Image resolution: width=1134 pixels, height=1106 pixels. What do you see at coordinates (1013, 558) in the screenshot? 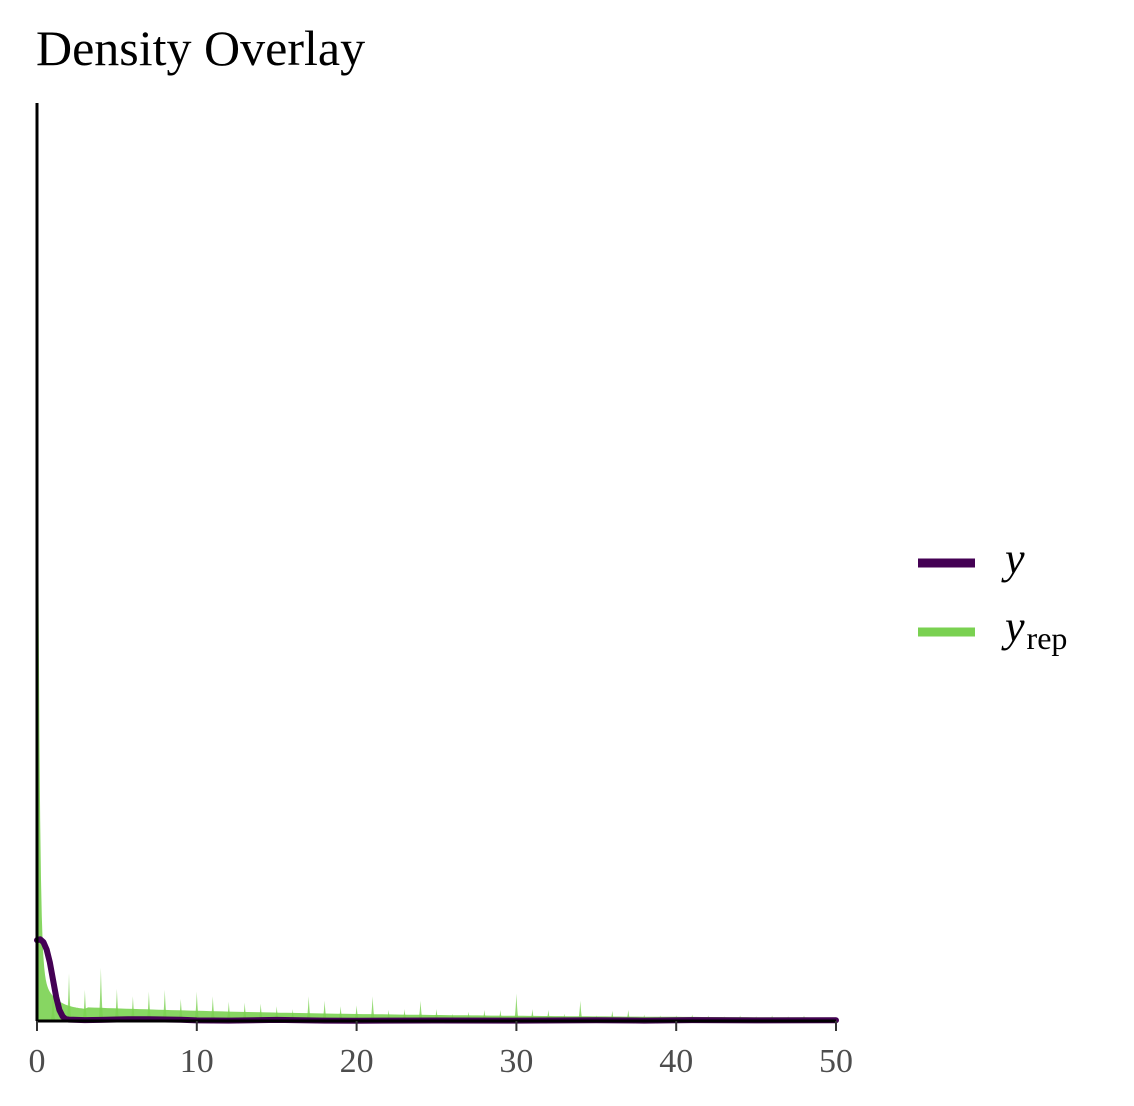
I see `legend-label-y: y` at bounding box center [1013, 558].